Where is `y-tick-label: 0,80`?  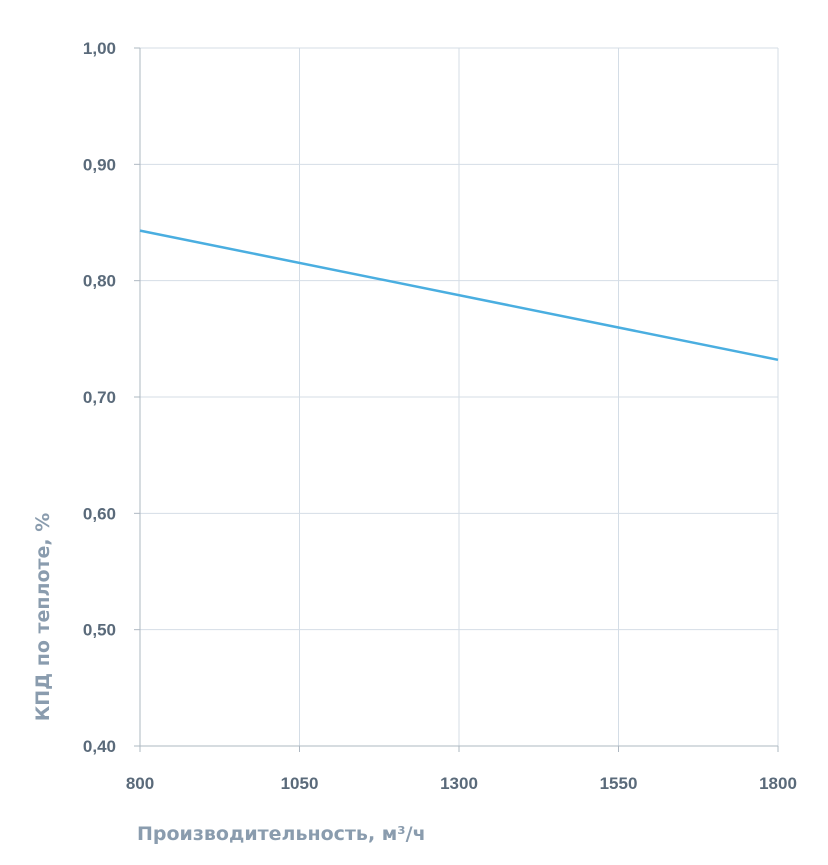
y-tick-label: 0,80 is located at coordinates (99, 281).